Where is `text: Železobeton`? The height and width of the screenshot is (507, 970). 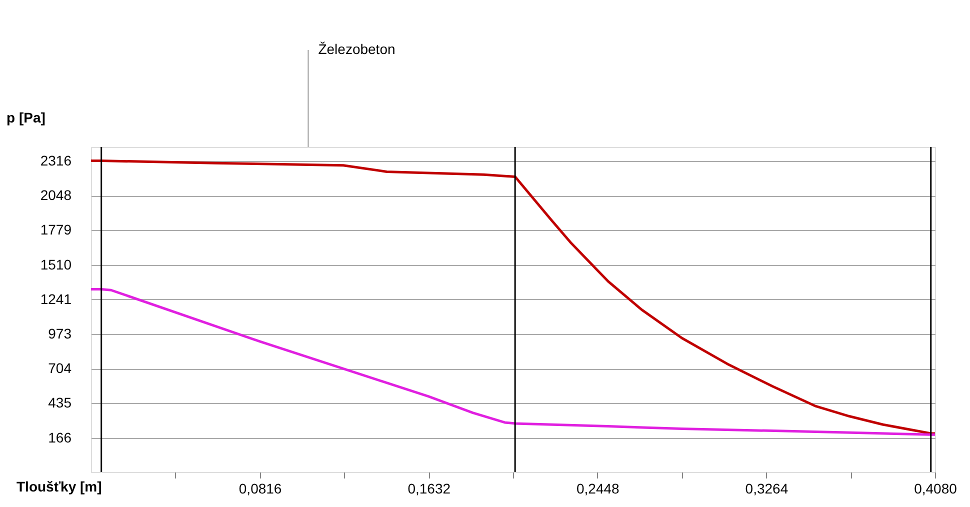 text: Železobeton is located at coordinates (357, 49).